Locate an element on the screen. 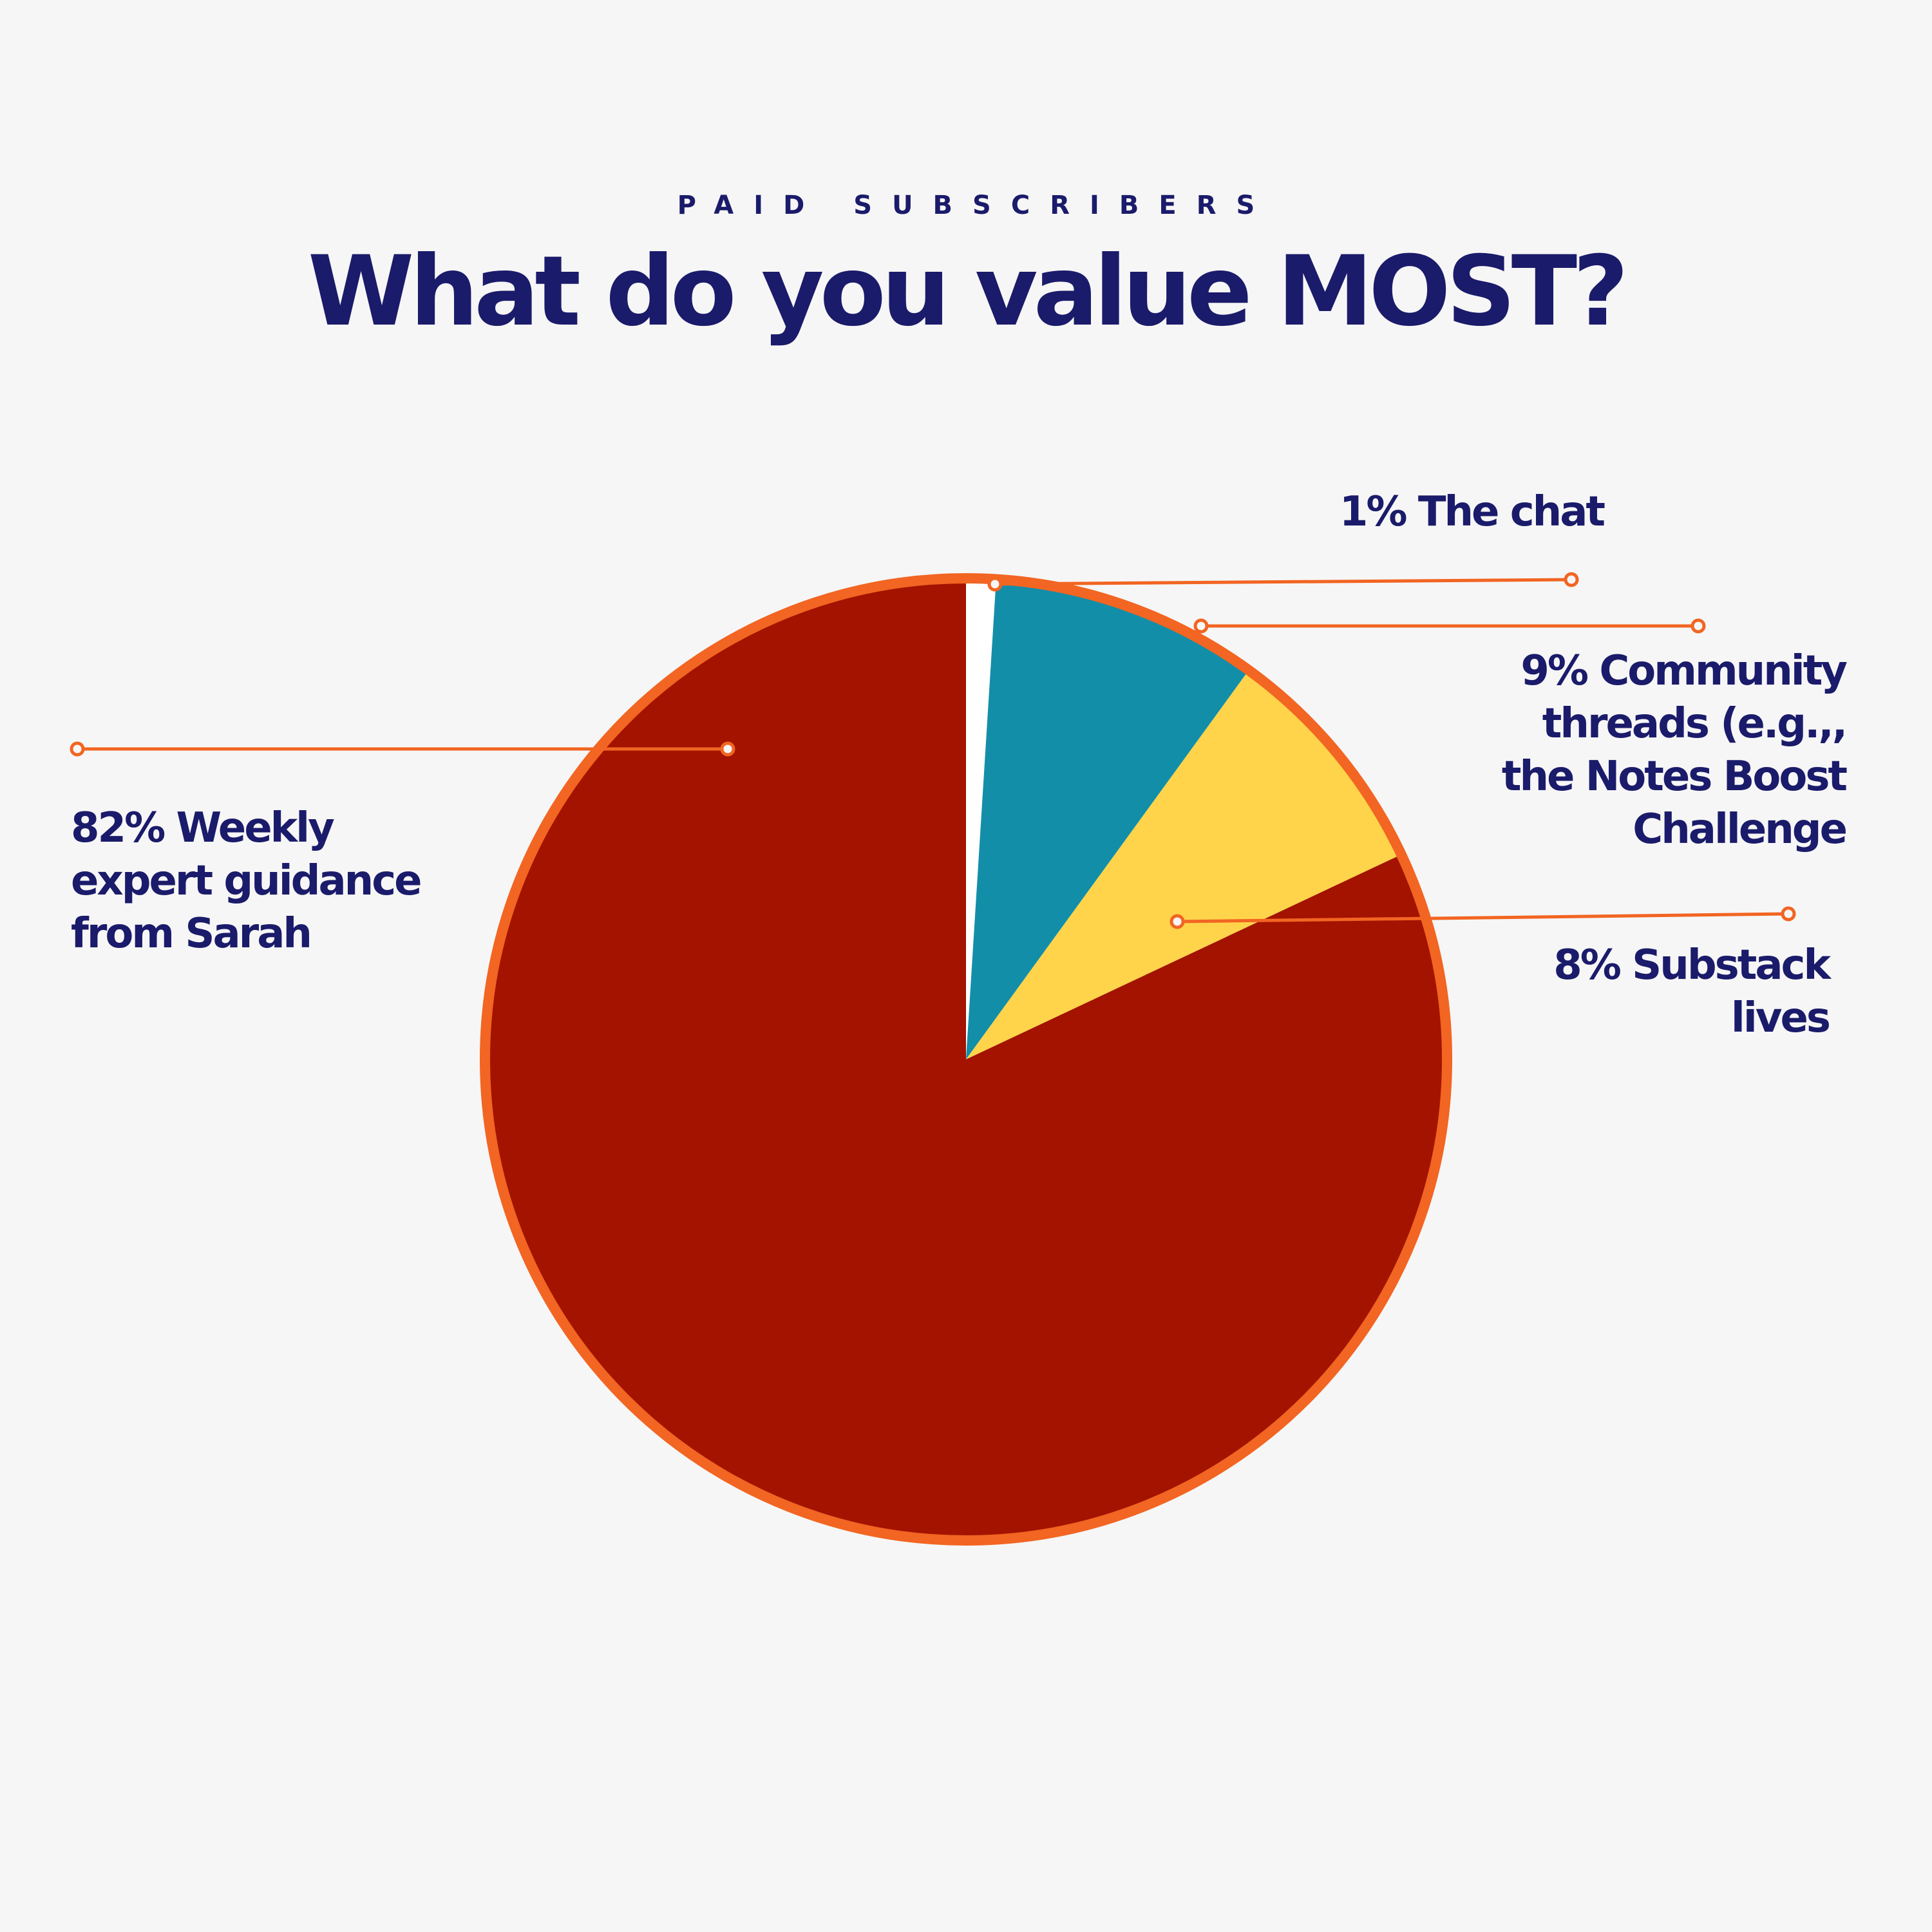  leader-line-community-threads is located at coordinates (1449, 626).